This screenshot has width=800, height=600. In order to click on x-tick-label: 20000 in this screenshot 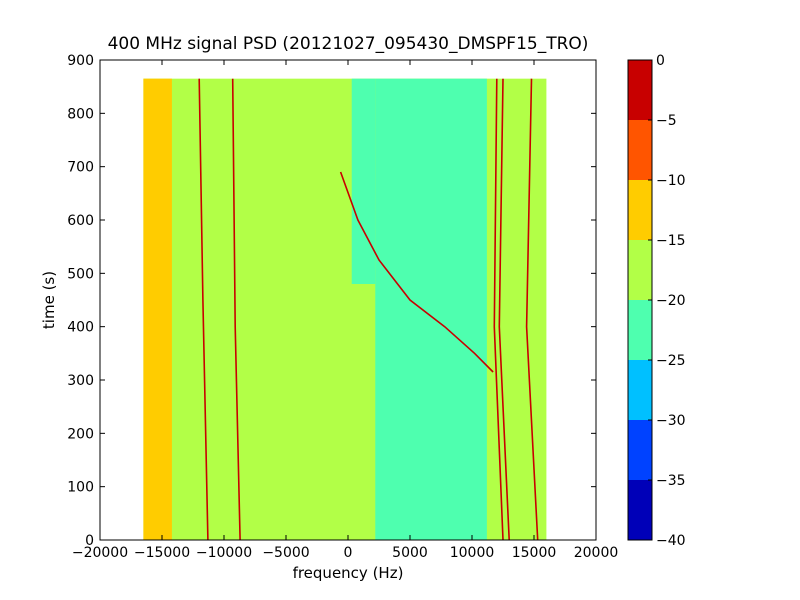, I will do `click(596, 553)`.